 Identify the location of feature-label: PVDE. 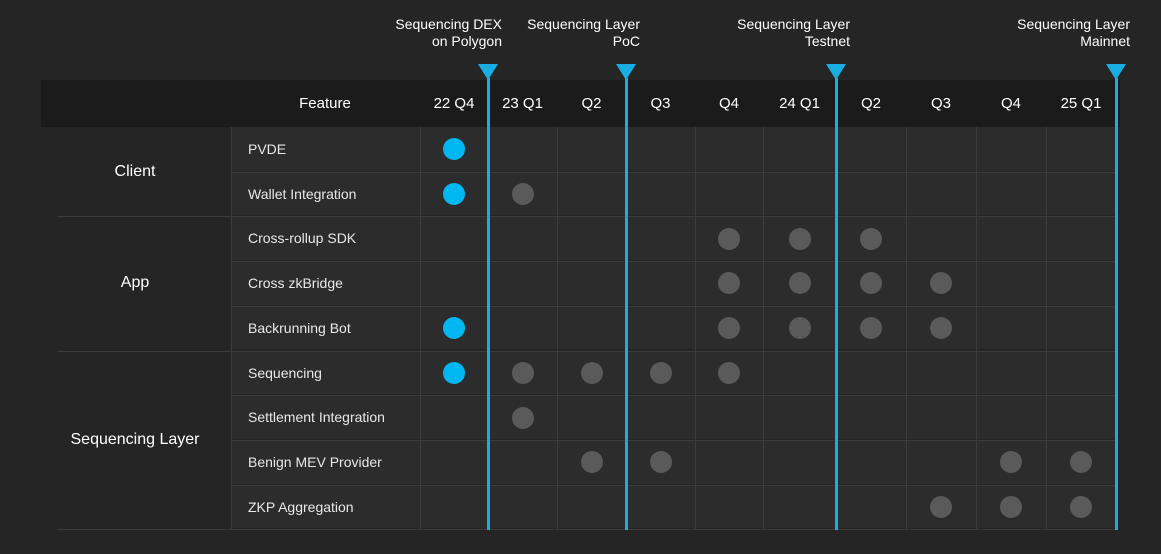
(267, 149).